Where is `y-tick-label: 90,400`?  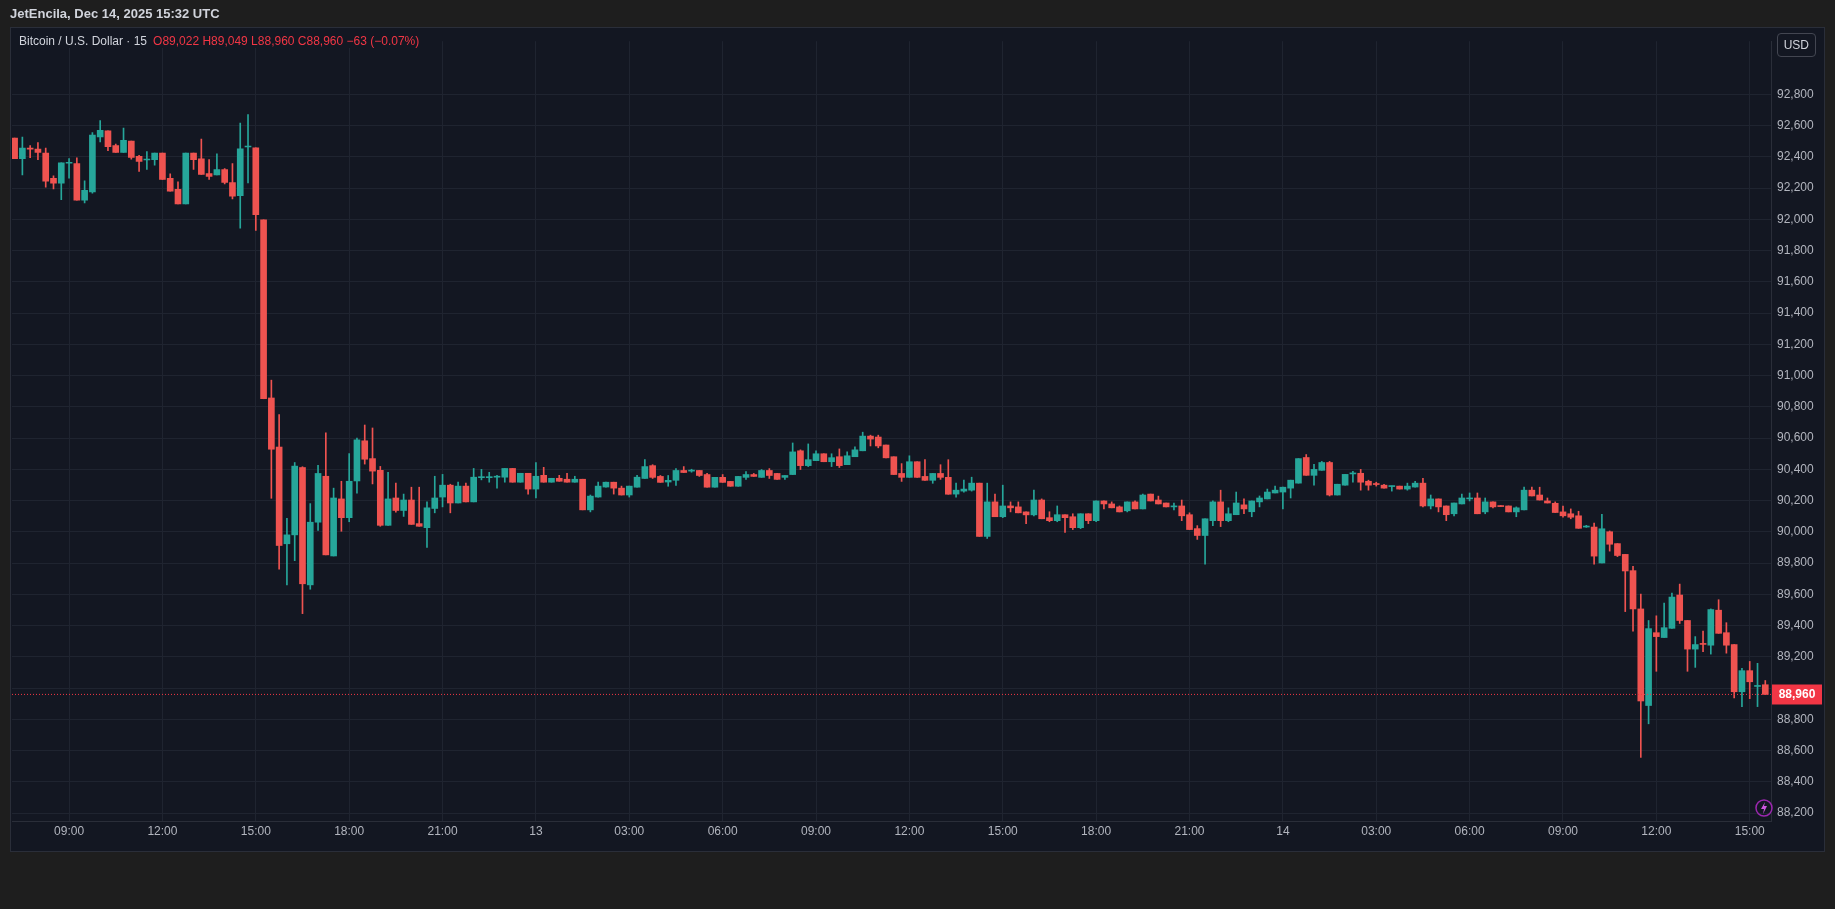 y-tick-label: 90,400 is located at coordinates (1796, 468).